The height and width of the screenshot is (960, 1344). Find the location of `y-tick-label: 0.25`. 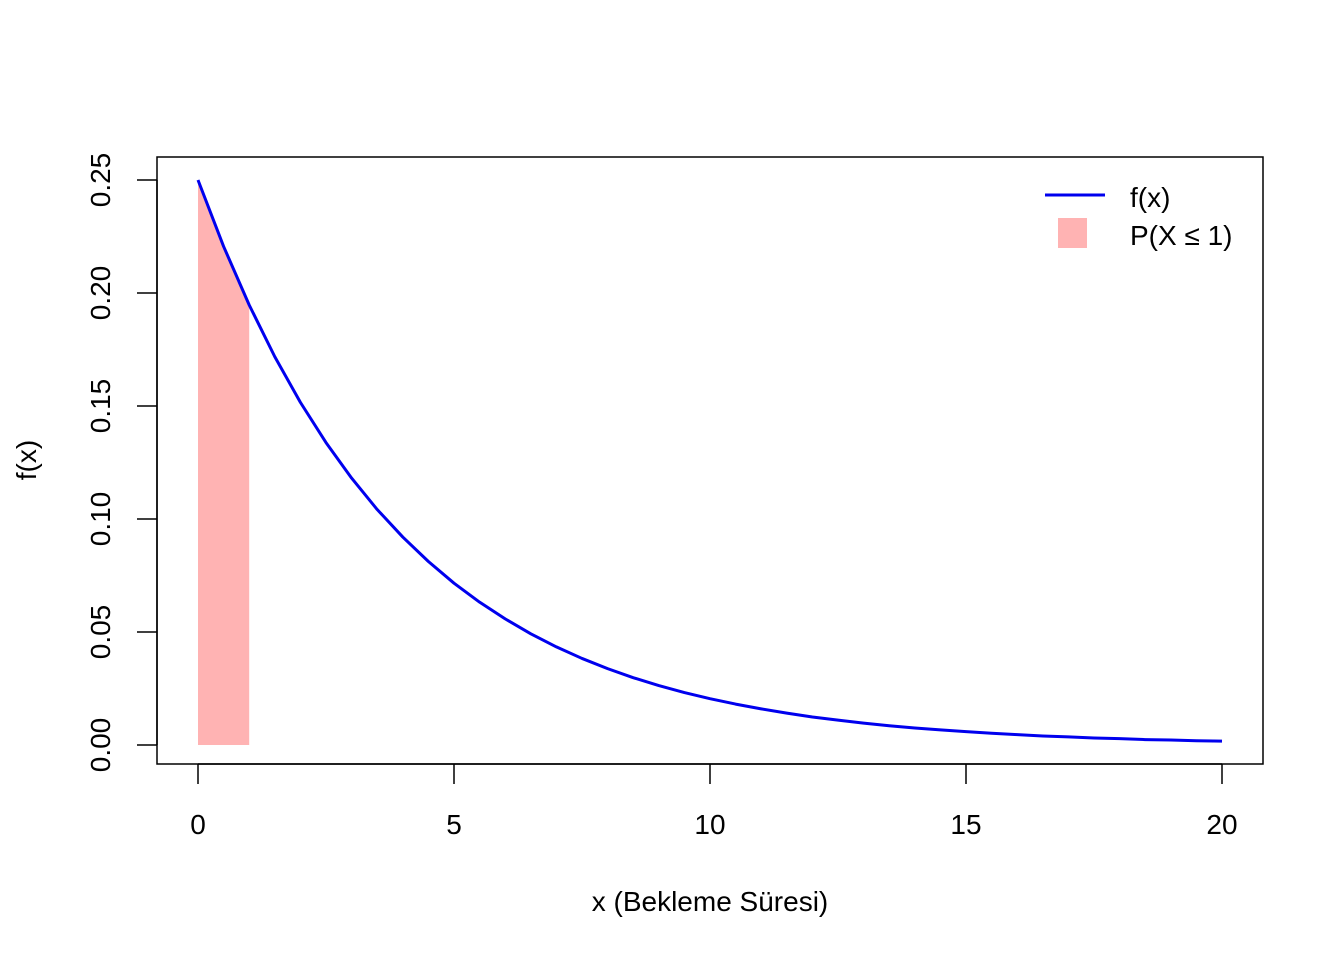

y-tick-label: 0.25 is located at coordinates (100, 180).